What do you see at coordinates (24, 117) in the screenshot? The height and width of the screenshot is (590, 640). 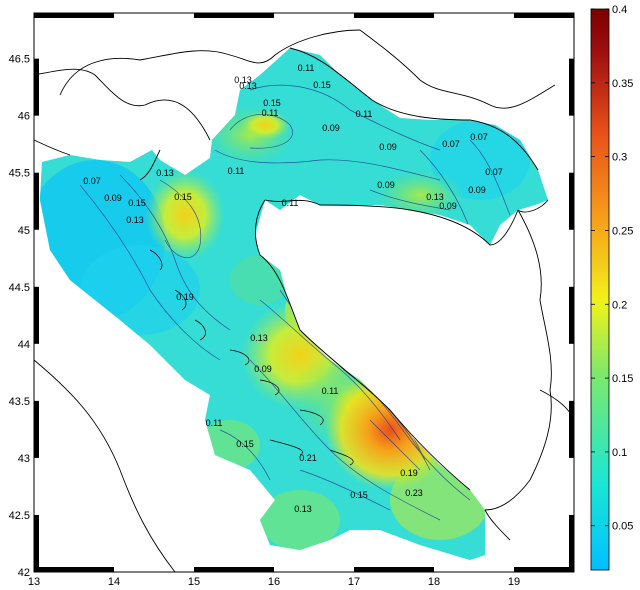 I see `y-tick-label: 46` at bounding box center [24, 117].